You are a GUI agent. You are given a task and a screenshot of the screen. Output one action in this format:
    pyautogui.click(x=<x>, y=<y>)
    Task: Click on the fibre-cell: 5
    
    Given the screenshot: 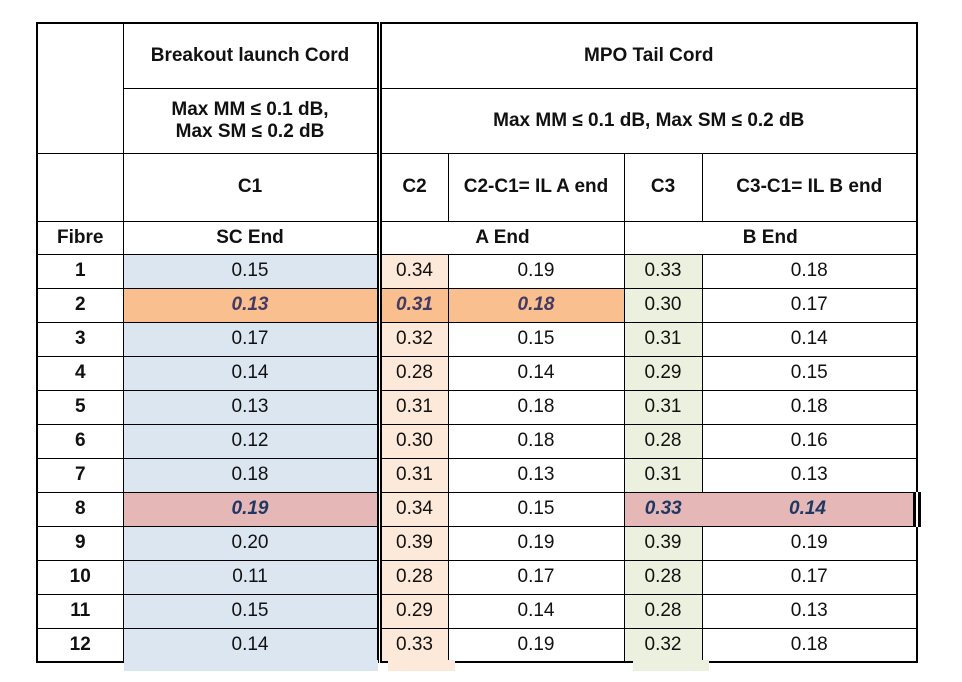 What is the action you would take?
    pyautogui.click(x=80, y=407)
    